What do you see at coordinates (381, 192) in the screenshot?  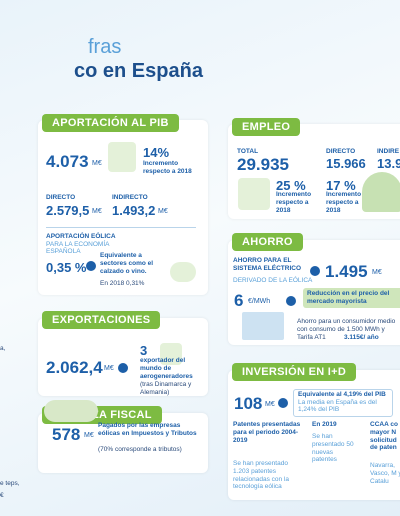 I see `people-icon` at bounding box center [381, 192].